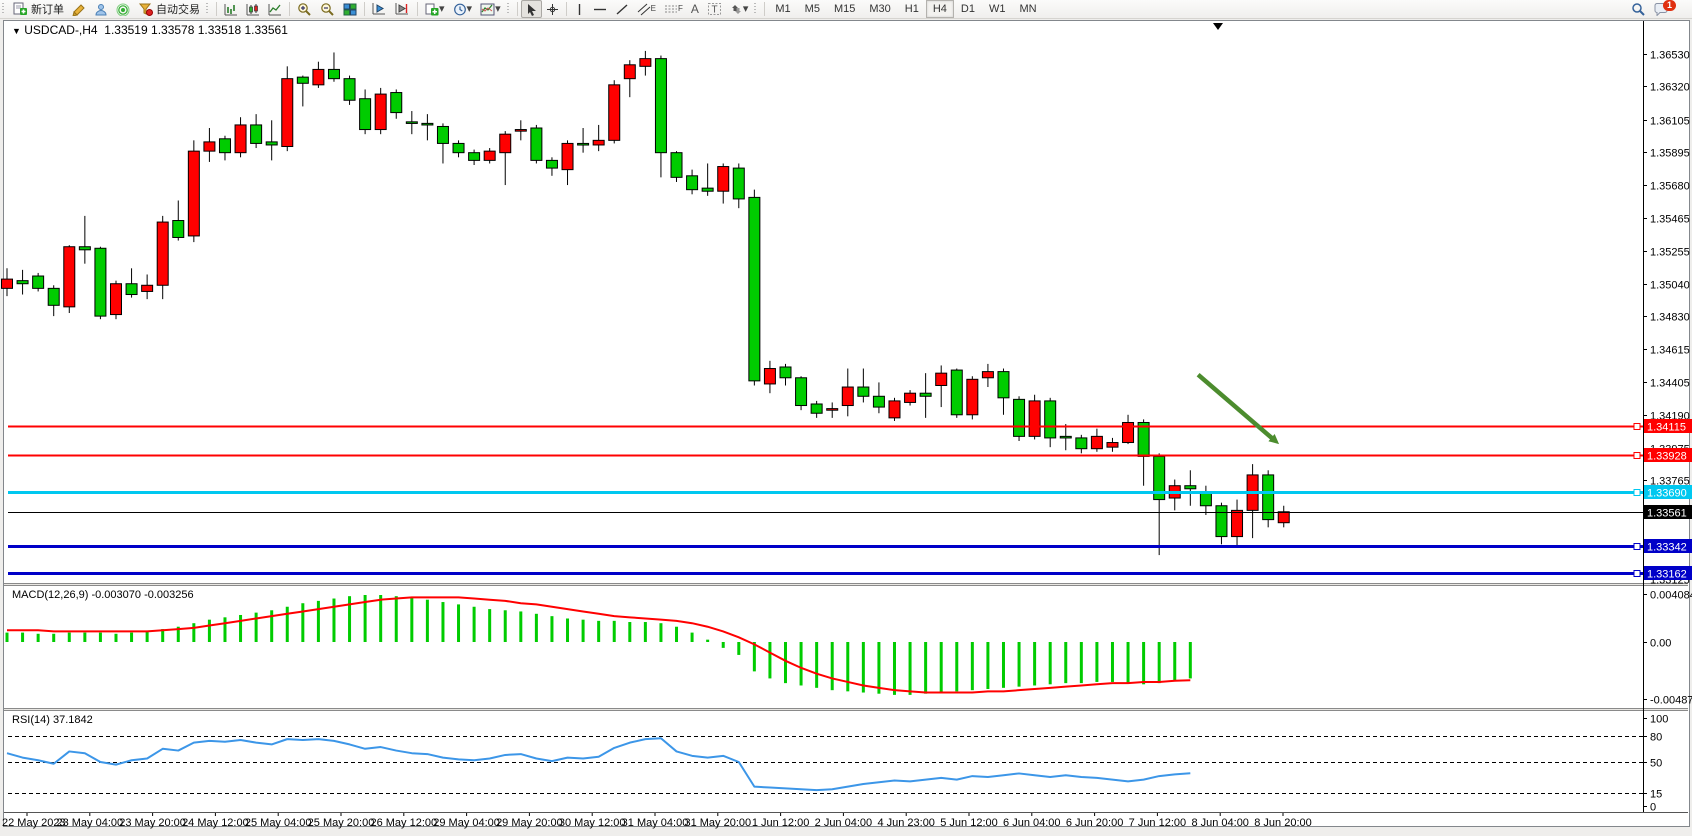 The image size is (1692, 836). What do you see at coordinates (600, 9) in the screenshot?
I see `horizontal-line-tool-button` at bounding box center [600, 9].